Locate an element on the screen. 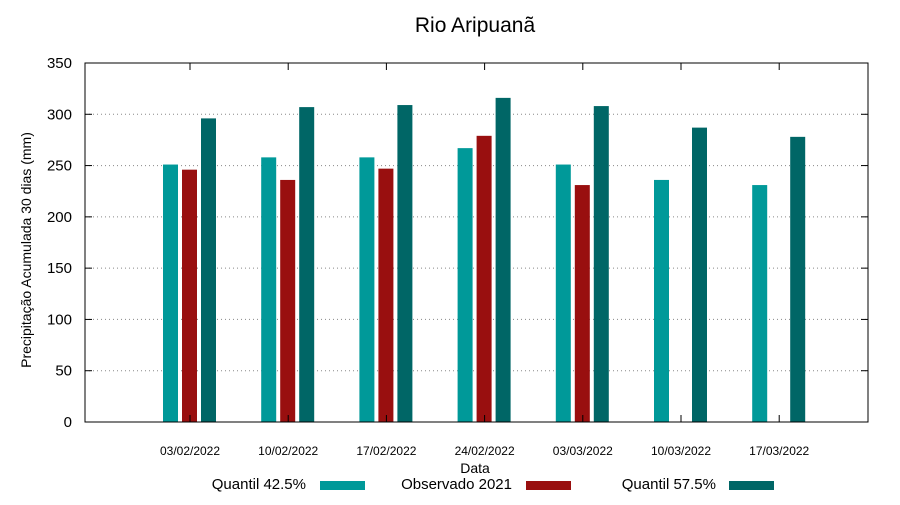  y-tick-label: 300 is located at coordinates (59, 114).